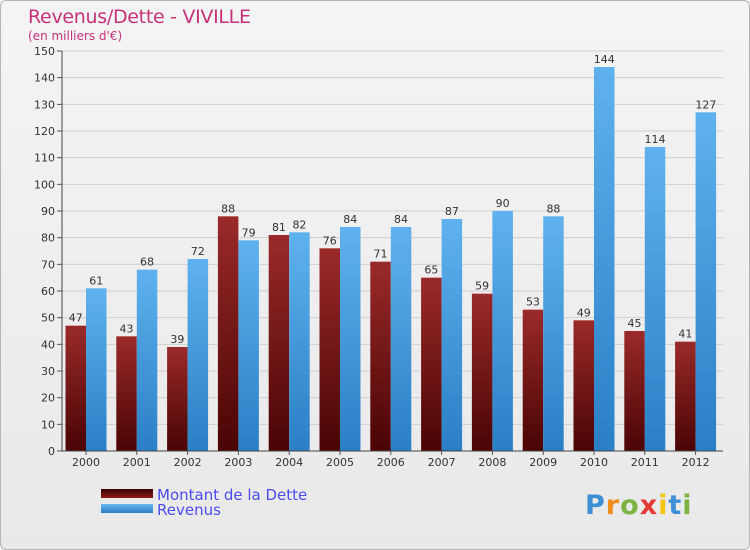  I want to click on y-tick-label: 60, so click(48, 291).